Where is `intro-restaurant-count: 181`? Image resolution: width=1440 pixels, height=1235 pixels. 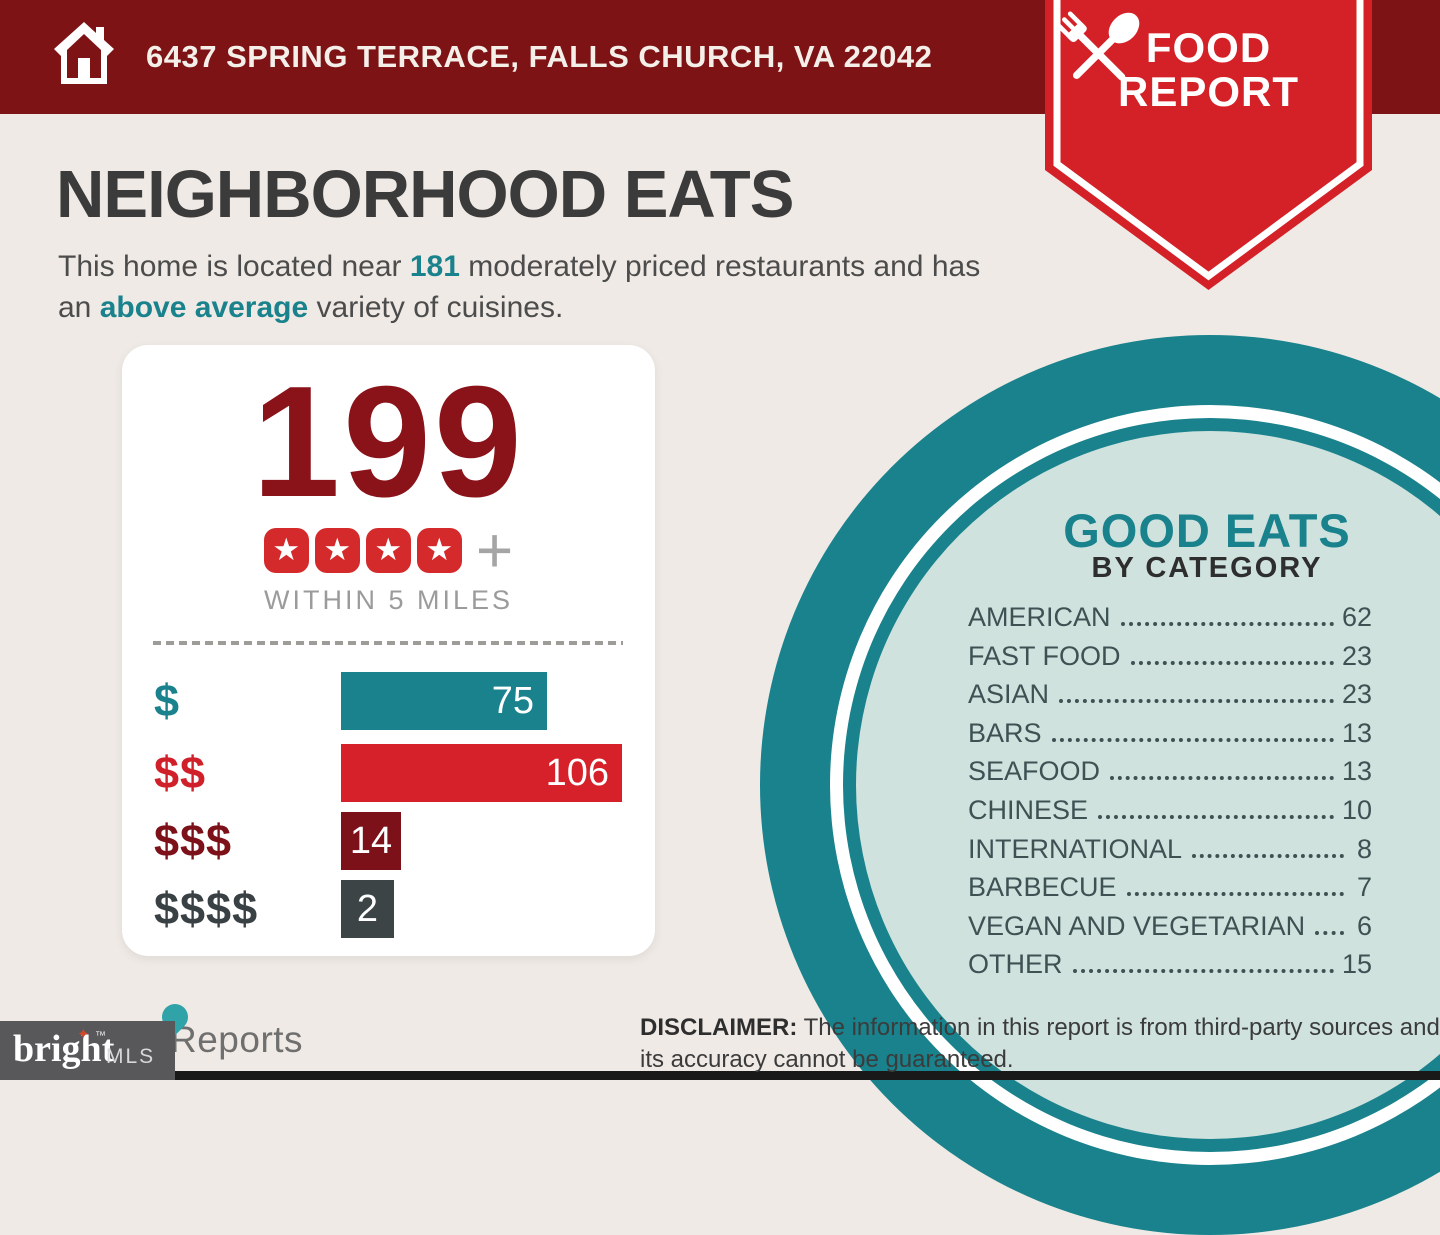
intro-restaurant-count: 181 is located at coordinates (434, 266).